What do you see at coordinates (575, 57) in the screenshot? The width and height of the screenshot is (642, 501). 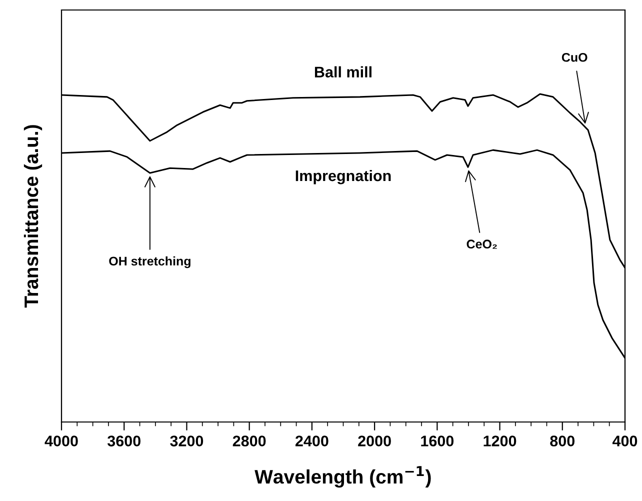 I see `annotation: CuO` at bounding box center [575, 57].